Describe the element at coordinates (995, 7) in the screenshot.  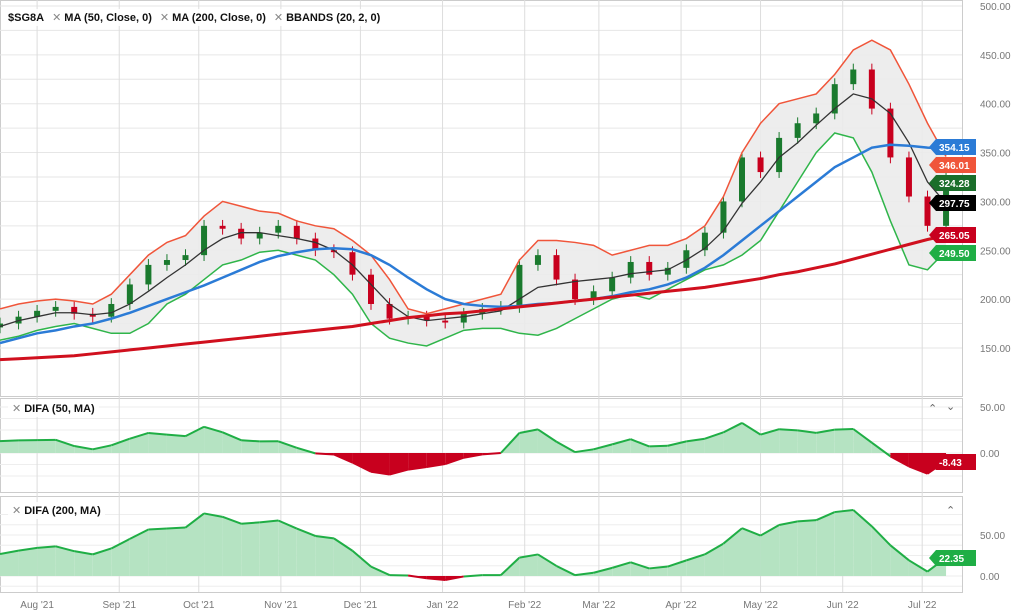
I see `y-tick-label: 500.00` at that location.